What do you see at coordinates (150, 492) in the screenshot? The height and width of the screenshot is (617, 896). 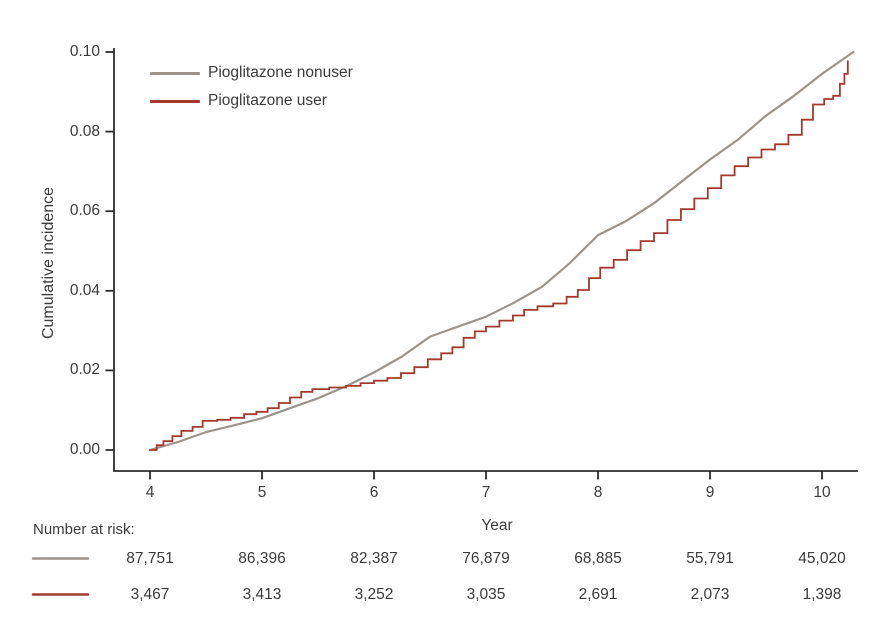 I see `x-tick-label: 4` at bounding box center [150, 492].